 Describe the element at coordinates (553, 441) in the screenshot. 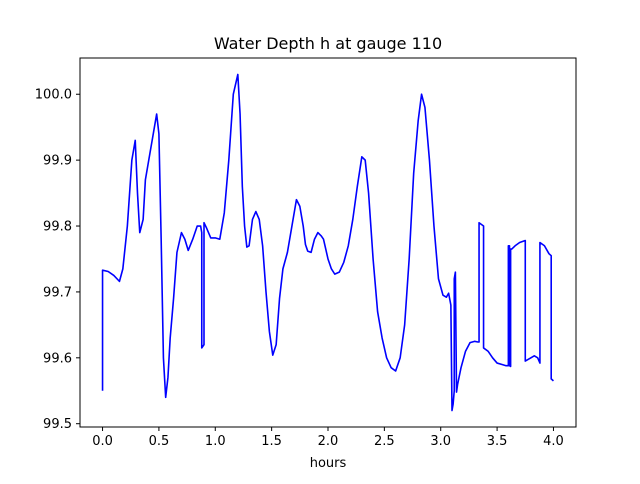

I see `x-tick-label: 4.0` at that location.